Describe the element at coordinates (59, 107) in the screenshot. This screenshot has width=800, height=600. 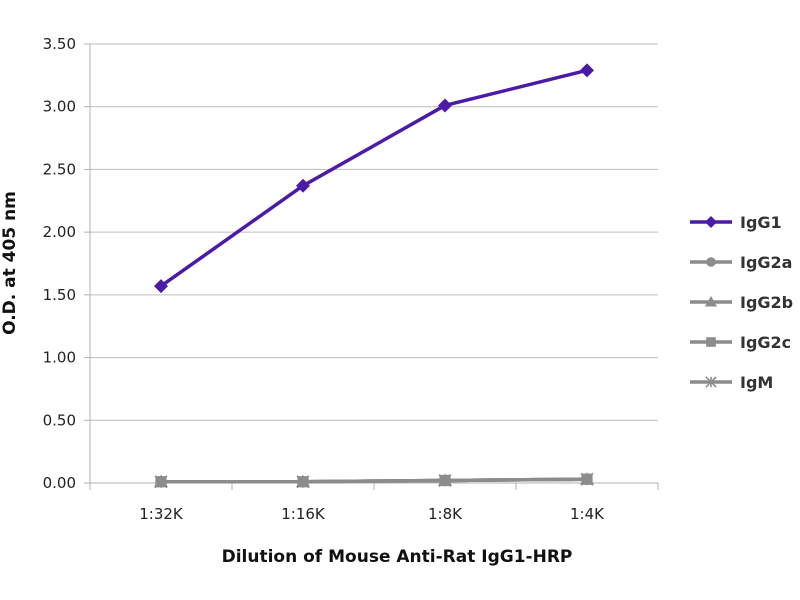
I see `y-tick-label: 3.00` at that location.